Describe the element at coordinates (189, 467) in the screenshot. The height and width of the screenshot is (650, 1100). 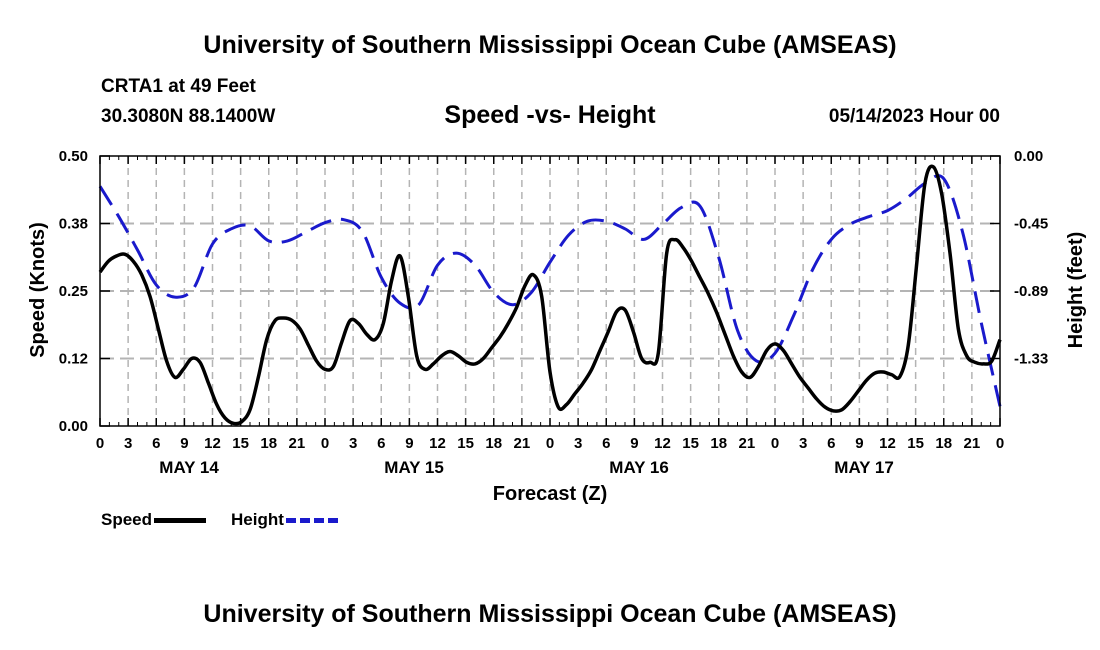
I see `day-label: MAY 14` at that location.